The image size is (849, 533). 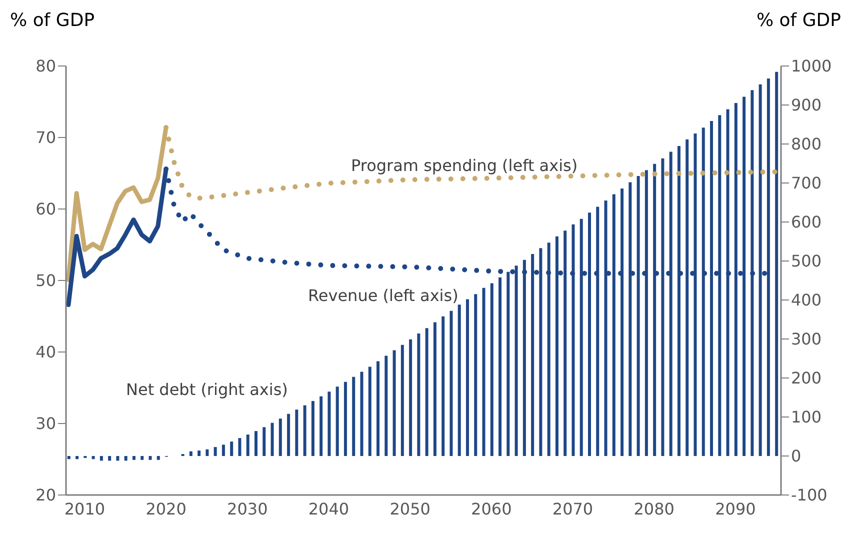 What do you see at coordinates (573, 508) in the screenshot?
I see `x-tick-label: 2070` at bounding box center [573, 508].